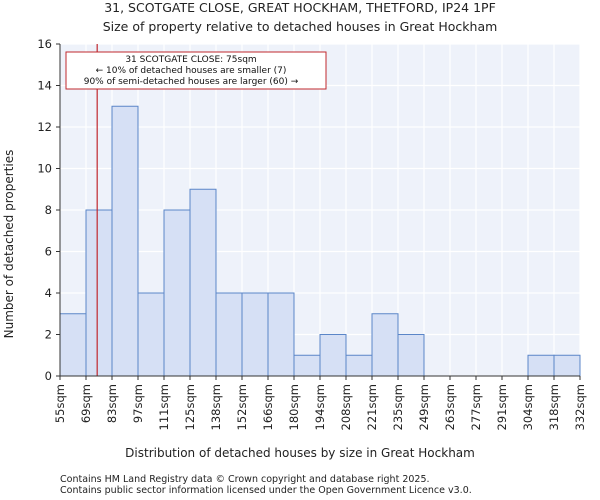 The width and height of the screenshot is (600, 500). What do you see at coordinates (44, 44) in the screenshot?
I see `y-tick-label: 16` at bounding box center [44, 44].